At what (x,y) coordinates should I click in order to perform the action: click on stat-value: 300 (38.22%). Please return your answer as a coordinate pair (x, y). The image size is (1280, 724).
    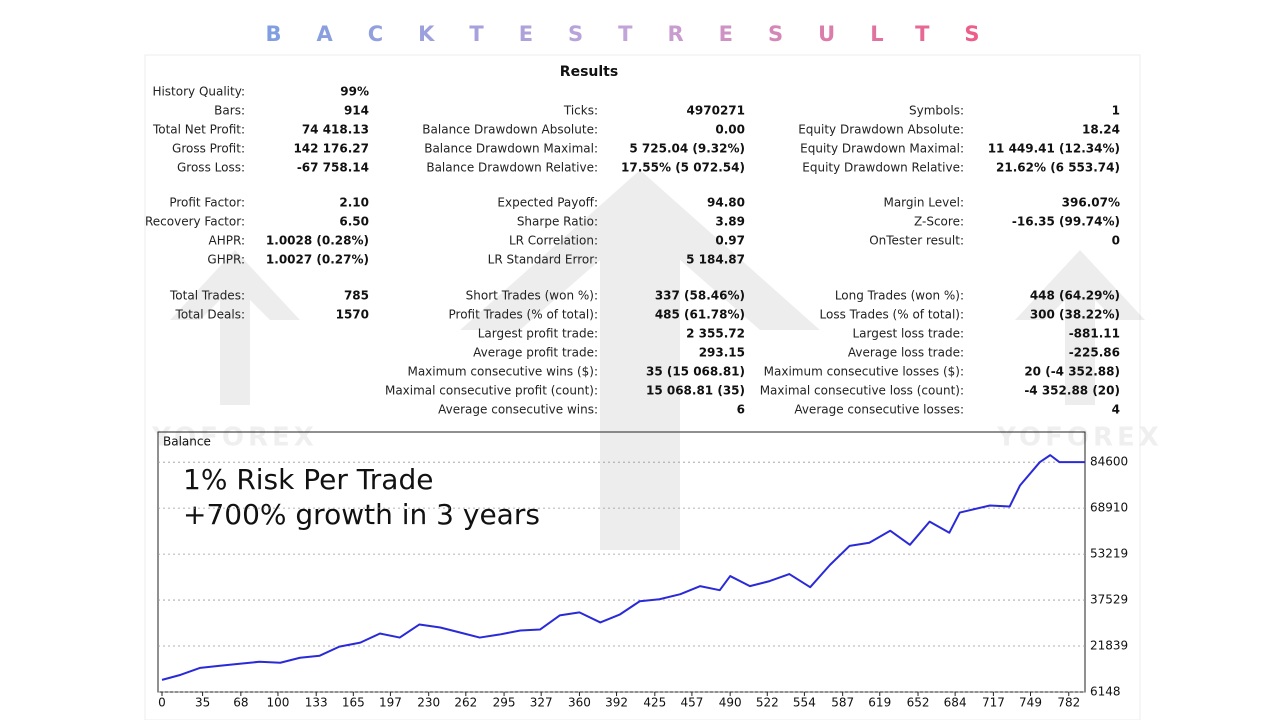
    Looking at the image, I should click on (1075, 315).